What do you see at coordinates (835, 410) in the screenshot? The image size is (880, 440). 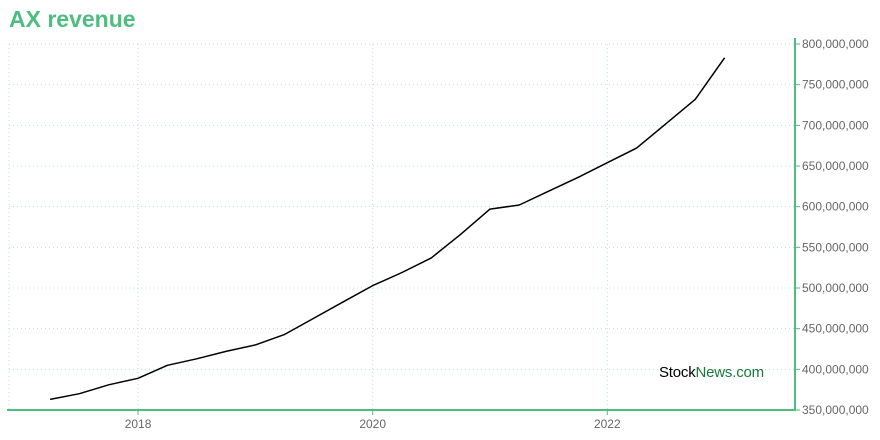 I see `y-tick-label: 350,000,000` at bounding box center [835, 410].